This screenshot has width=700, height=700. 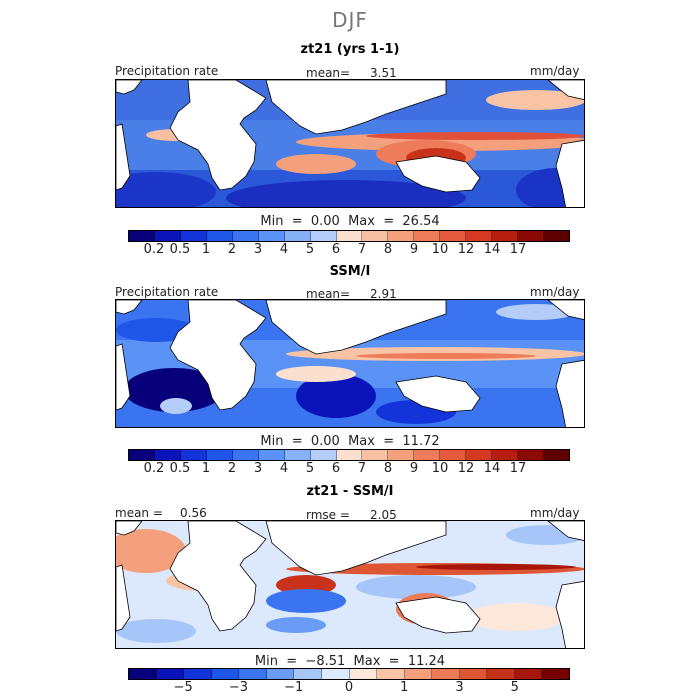 What do you see at coordinates (350, 363) in the screenshot?
I see `panel2-map` at bounding box center [350, 363].